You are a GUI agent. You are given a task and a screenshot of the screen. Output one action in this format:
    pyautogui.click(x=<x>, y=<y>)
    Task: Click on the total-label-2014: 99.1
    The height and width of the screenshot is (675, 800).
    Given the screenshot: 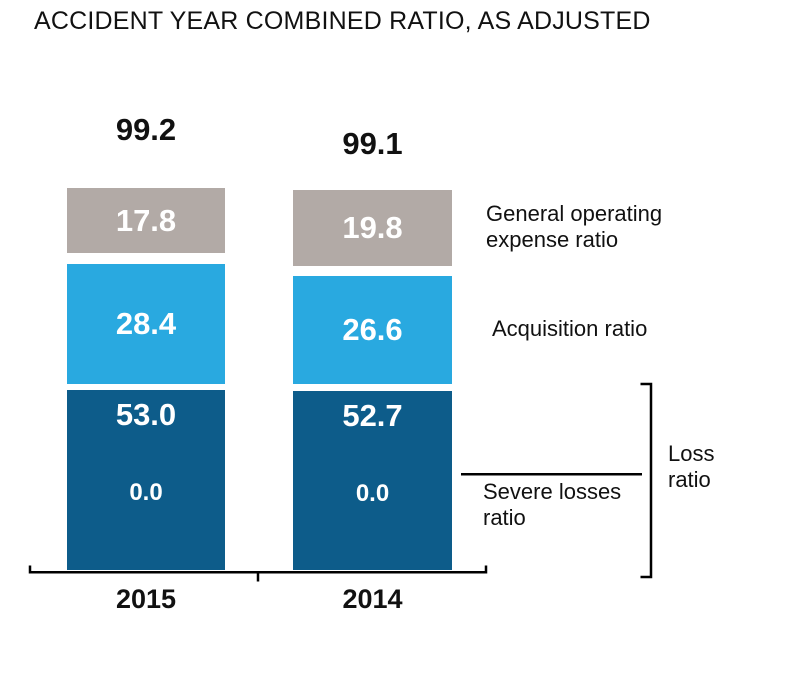 What is the action you would take?
    pyautogui.click(x=372, y=143)
    